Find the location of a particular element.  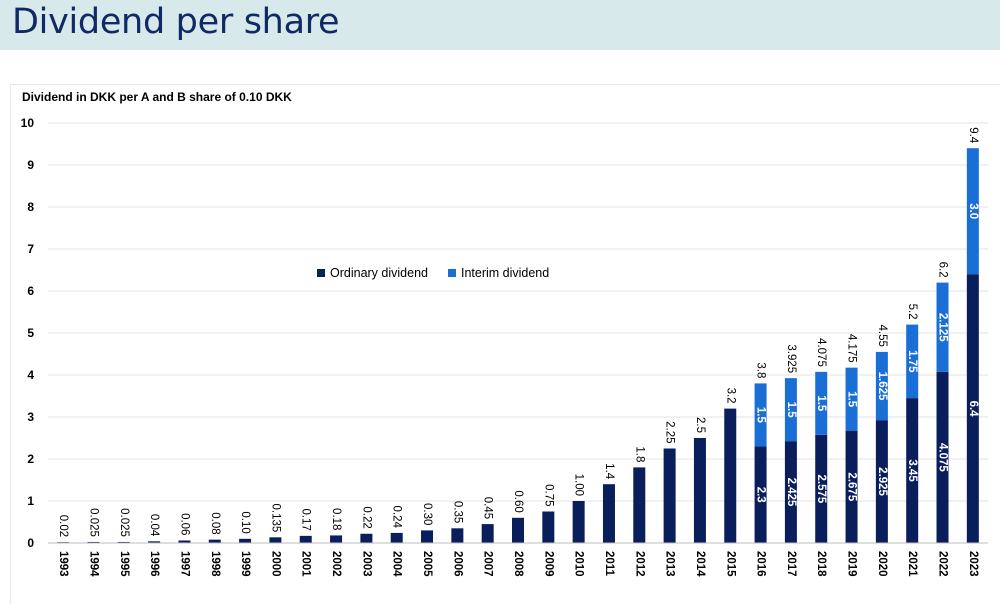

data-label-total: 0.02 is located at coordinates (63, 526).